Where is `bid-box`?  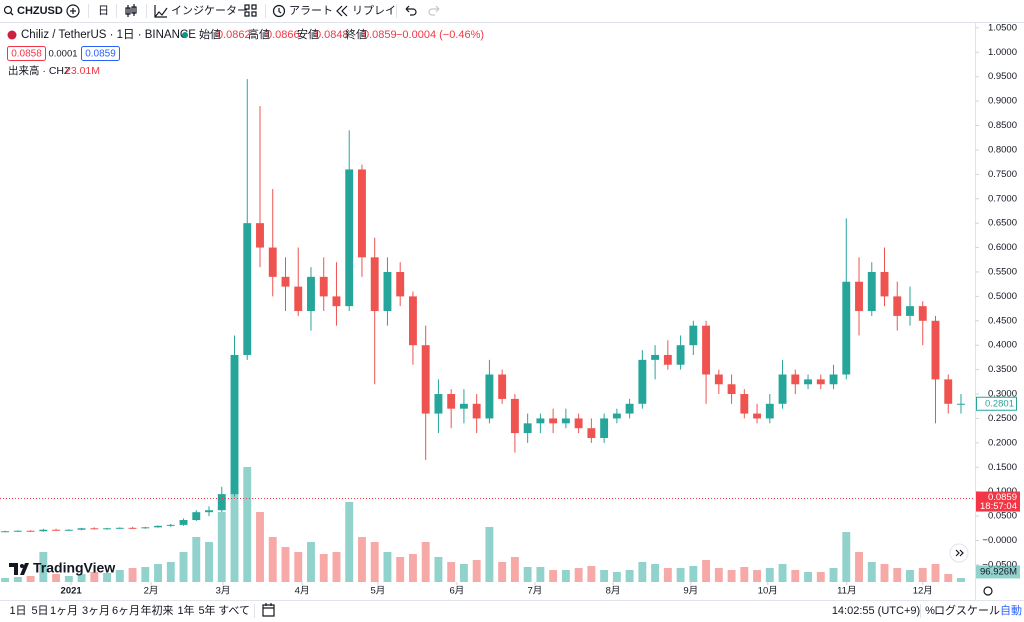
bid-box is located at coordinates (26, 53).